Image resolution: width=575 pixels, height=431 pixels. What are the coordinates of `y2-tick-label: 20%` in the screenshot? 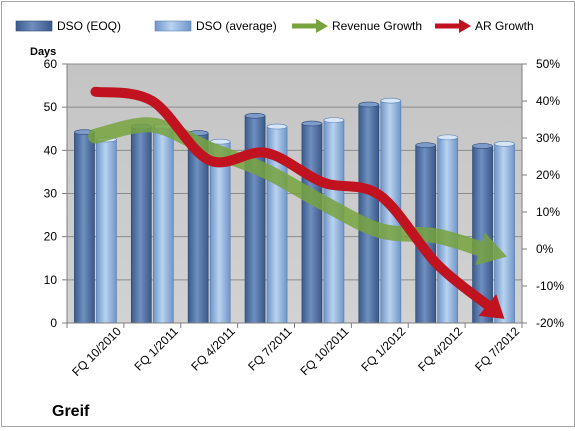 It's located at (548, 175).